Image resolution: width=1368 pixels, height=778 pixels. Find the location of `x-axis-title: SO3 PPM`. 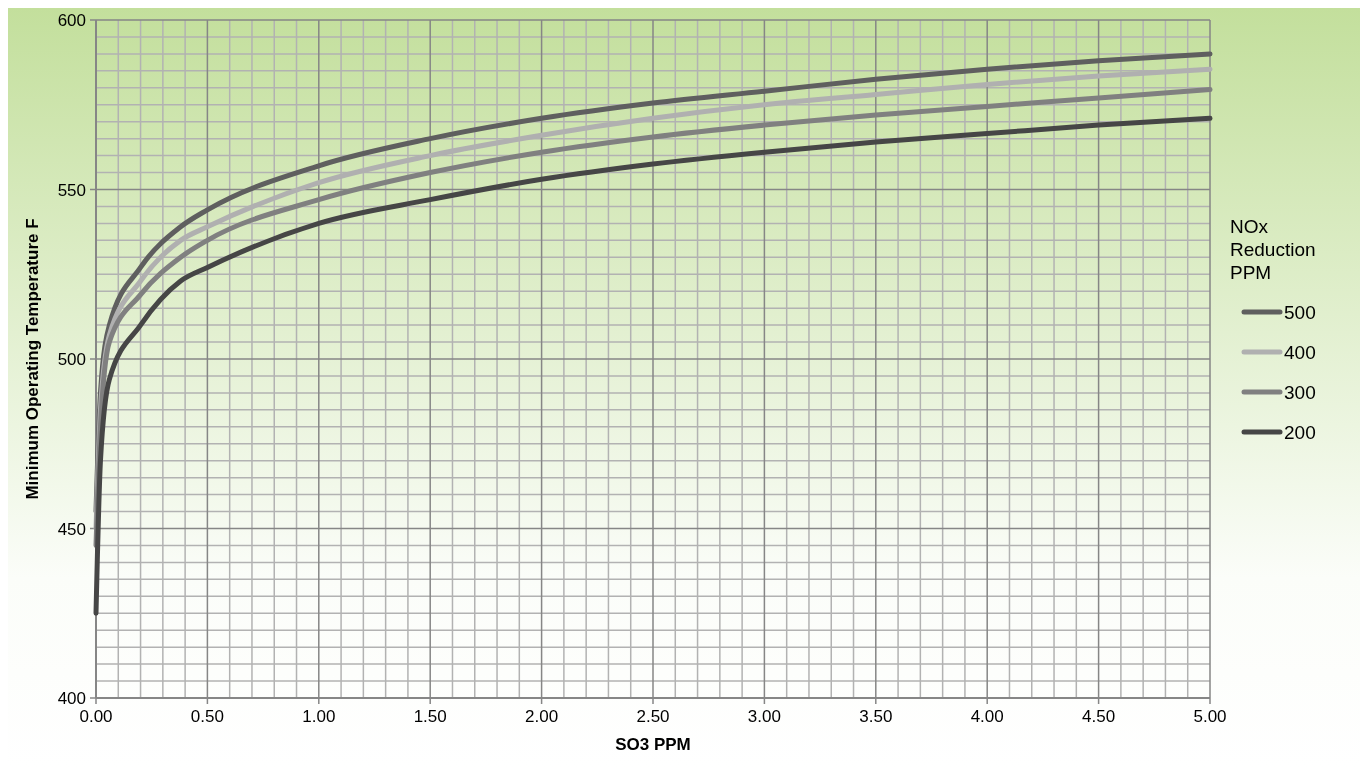

x-axis-title: SO3 PPM is located at coordinates (653, 744).